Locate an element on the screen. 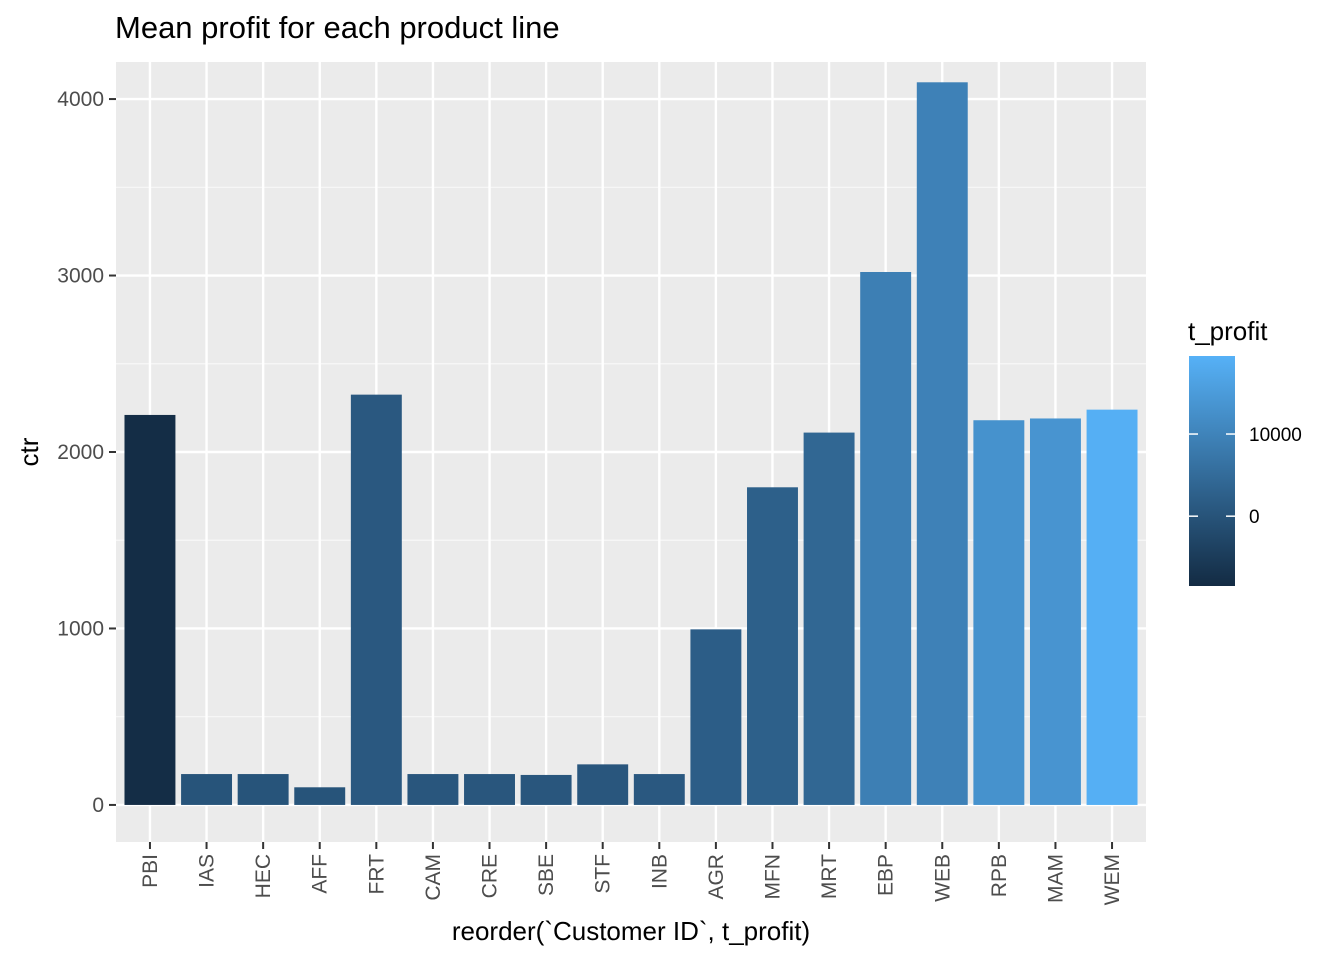 This screenshot has width=1344, height=960. bar-agr is located at coordinates (716, 717).